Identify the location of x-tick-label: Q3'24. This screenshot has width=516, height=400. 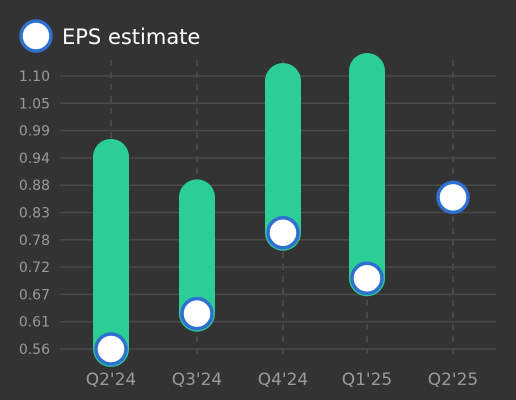
(197, 380).